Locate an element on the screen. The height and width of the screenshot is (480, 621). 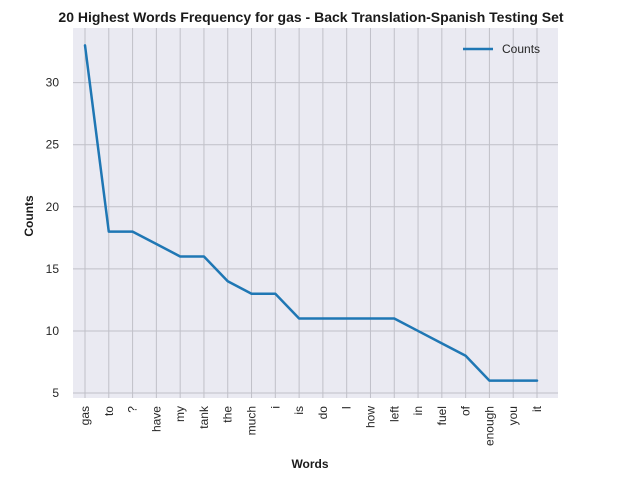
x-tick-label: my is located at coordinates (180, 414).